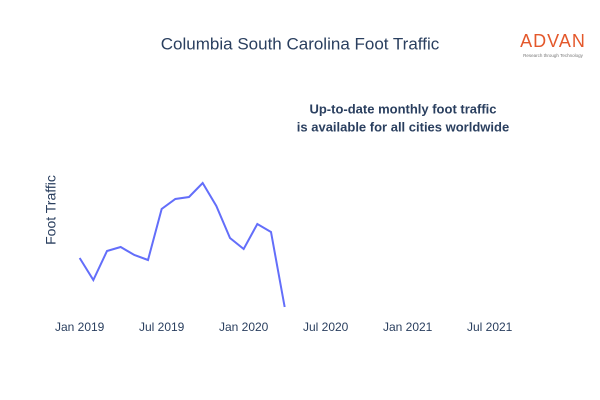 Image resolution: width=600 pixels, height=400 pixels. What do you see at coordinates (244, 327) in the screenshot?
I see `x-tick-label: Jan 2020` at bounding box center [244, 327].